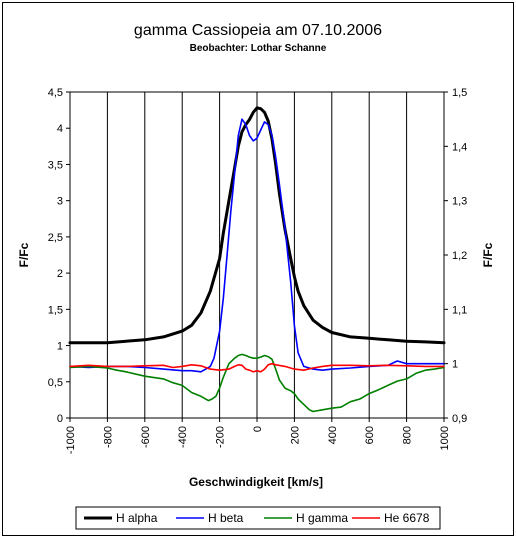 The height and width of the screenshot is (538, 516). What do you see at coordinates (221, 437) in the screenshot?
I see `x-tick-label: -200` at bounding box center [221, 437].